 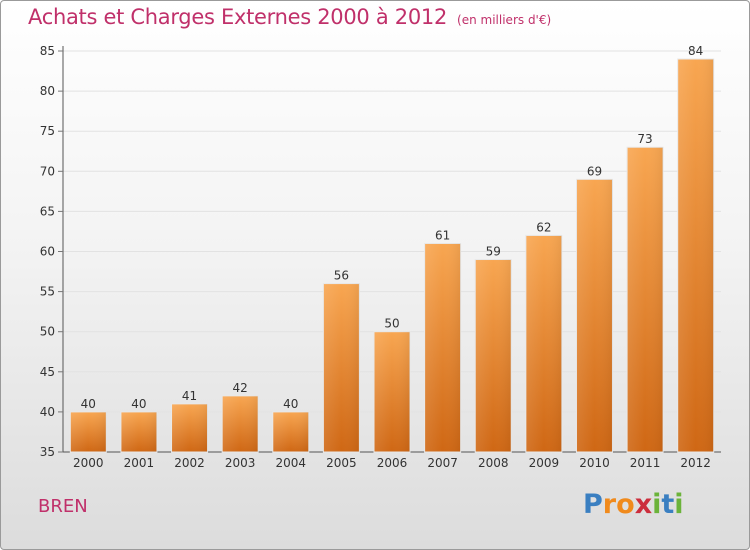 I want to click on x-tick-label: 2002, so click(x=189, y=463).